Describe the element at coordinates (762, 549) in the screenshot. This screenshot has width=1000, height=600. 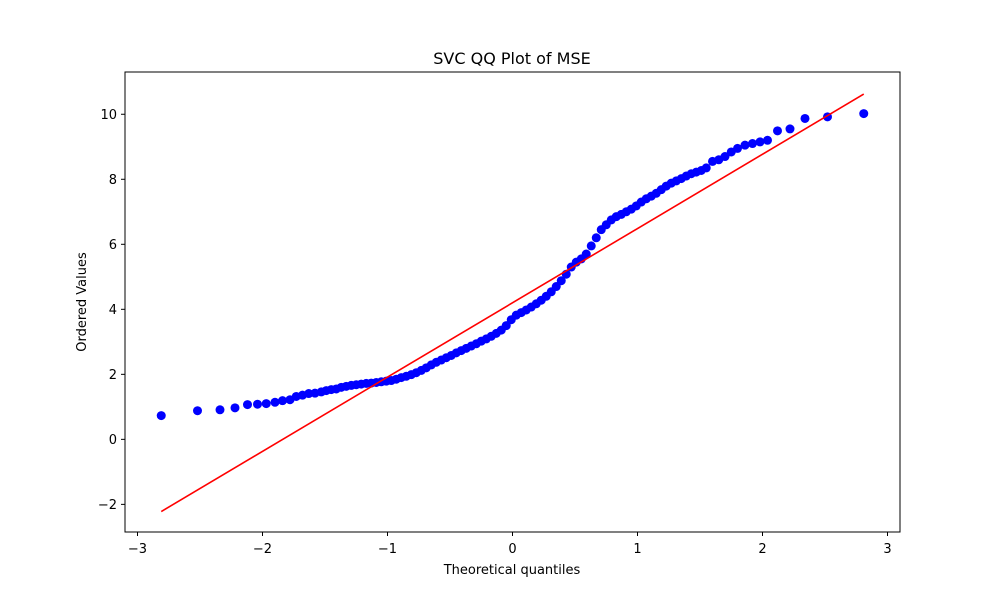
I see `x-tick-label: 2` at that location.